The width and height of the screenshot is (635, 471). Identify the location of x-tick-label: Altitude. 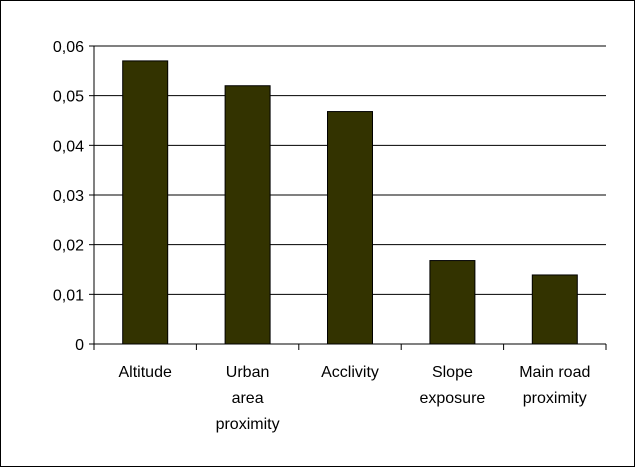
(145, 372).